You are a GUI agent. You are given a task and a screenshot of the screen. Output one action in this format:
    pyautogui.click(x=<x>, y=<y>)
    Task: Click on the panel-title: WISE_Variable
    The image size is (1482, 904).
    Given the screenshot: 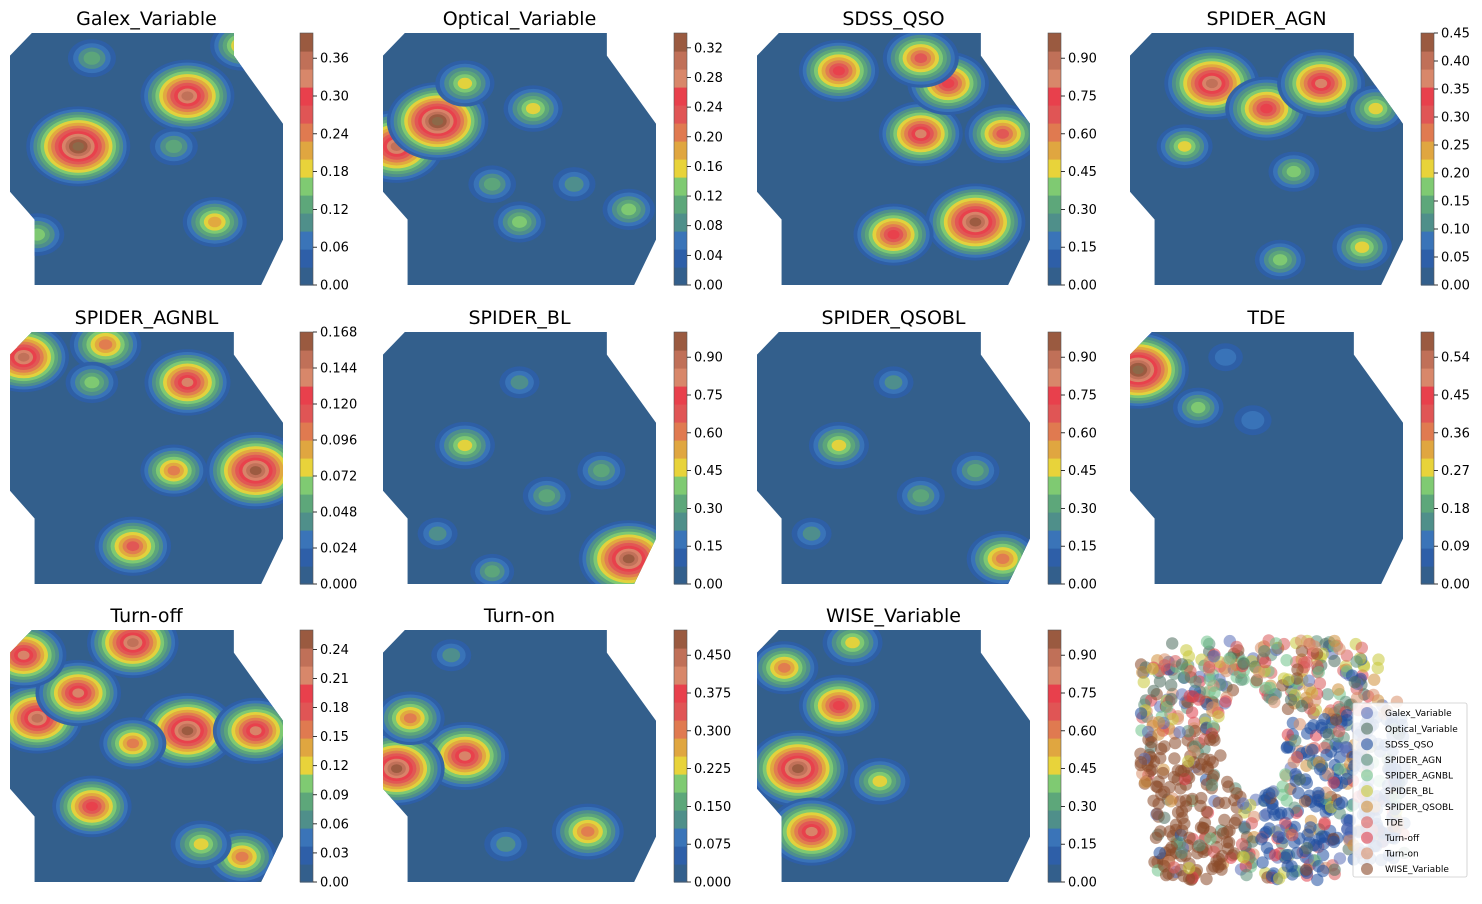 What is the action you would take?
    pyautogui.click(x=893, y=616)
    